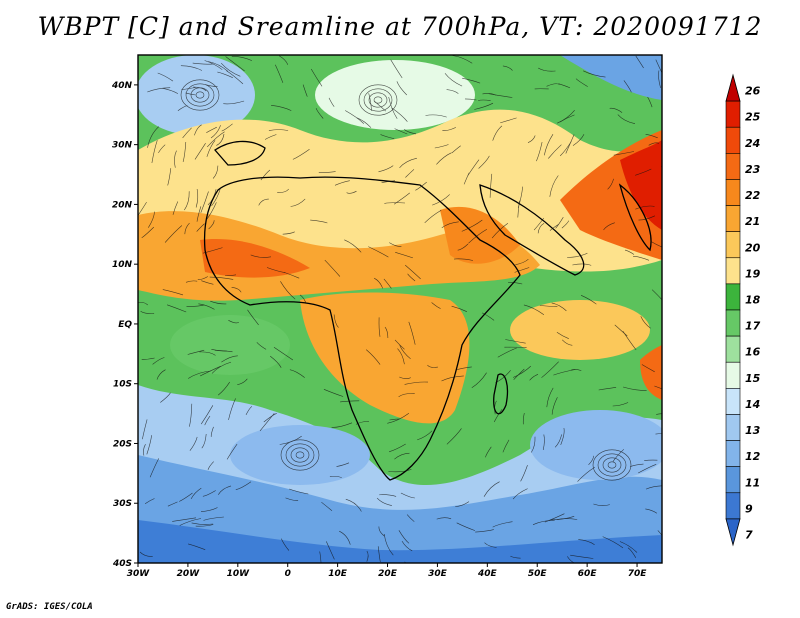  What do you see at coordinates (749, 534) in the screenshot?
I see `colorbar-label: 7` at bounding box center [749, 534].